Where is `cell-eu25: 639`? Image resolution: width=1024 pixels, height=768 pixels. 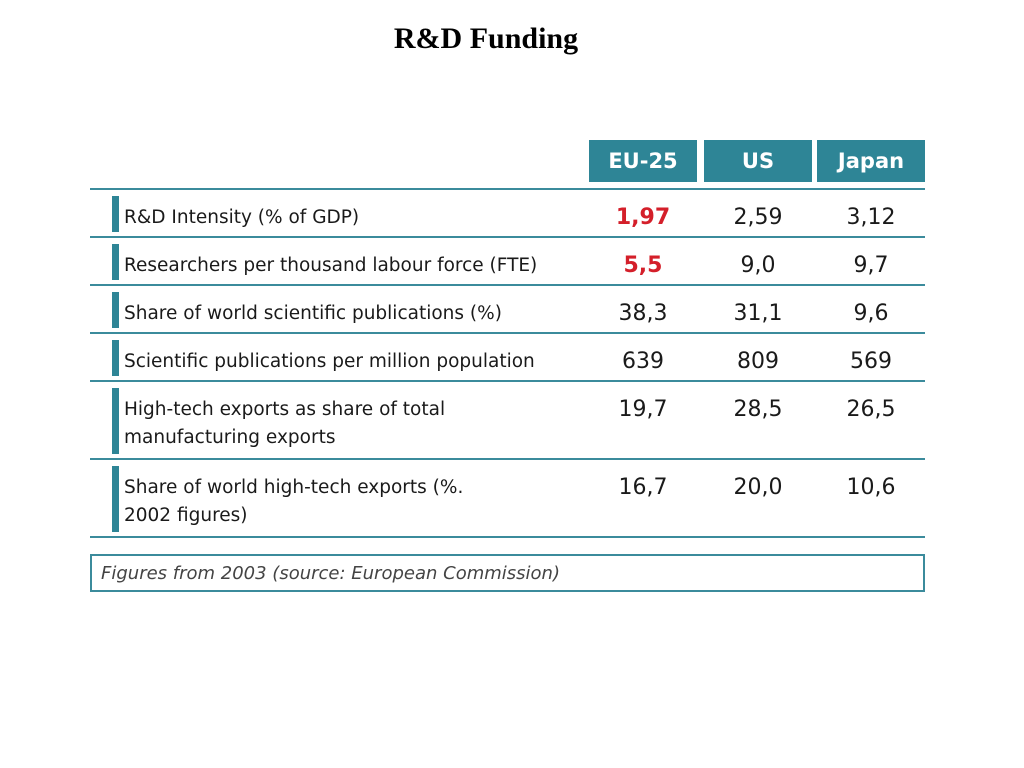 cell-eu25: 639 is located at coordinates (643, 361).